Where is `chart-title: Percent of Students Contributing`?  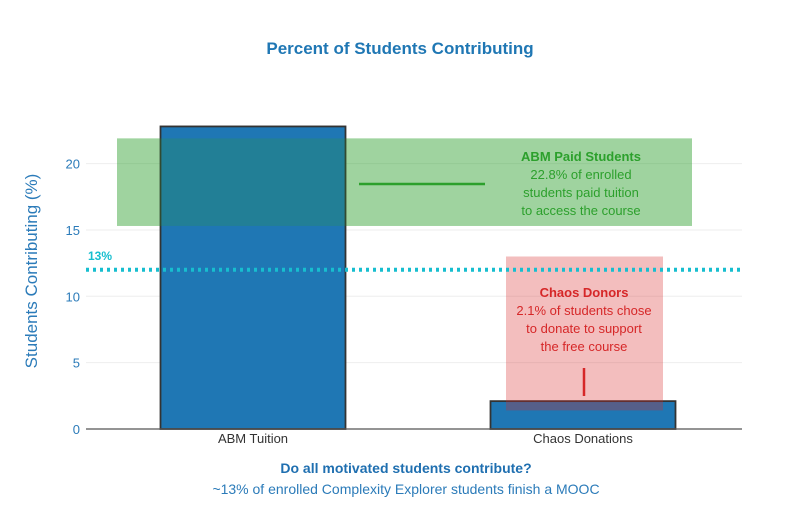
chart-title: Percent of Students Contributing is located at coordinates (399, 48).